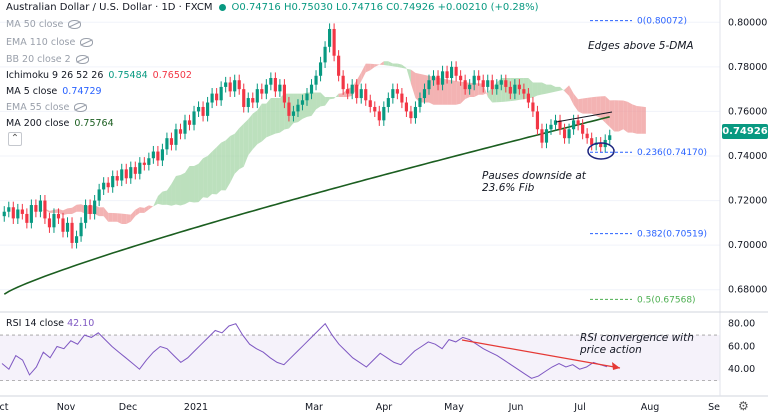  Describe the element at coordinates (516, 407) in the screenshot. I see `time-tick-label: Jun` at that location.